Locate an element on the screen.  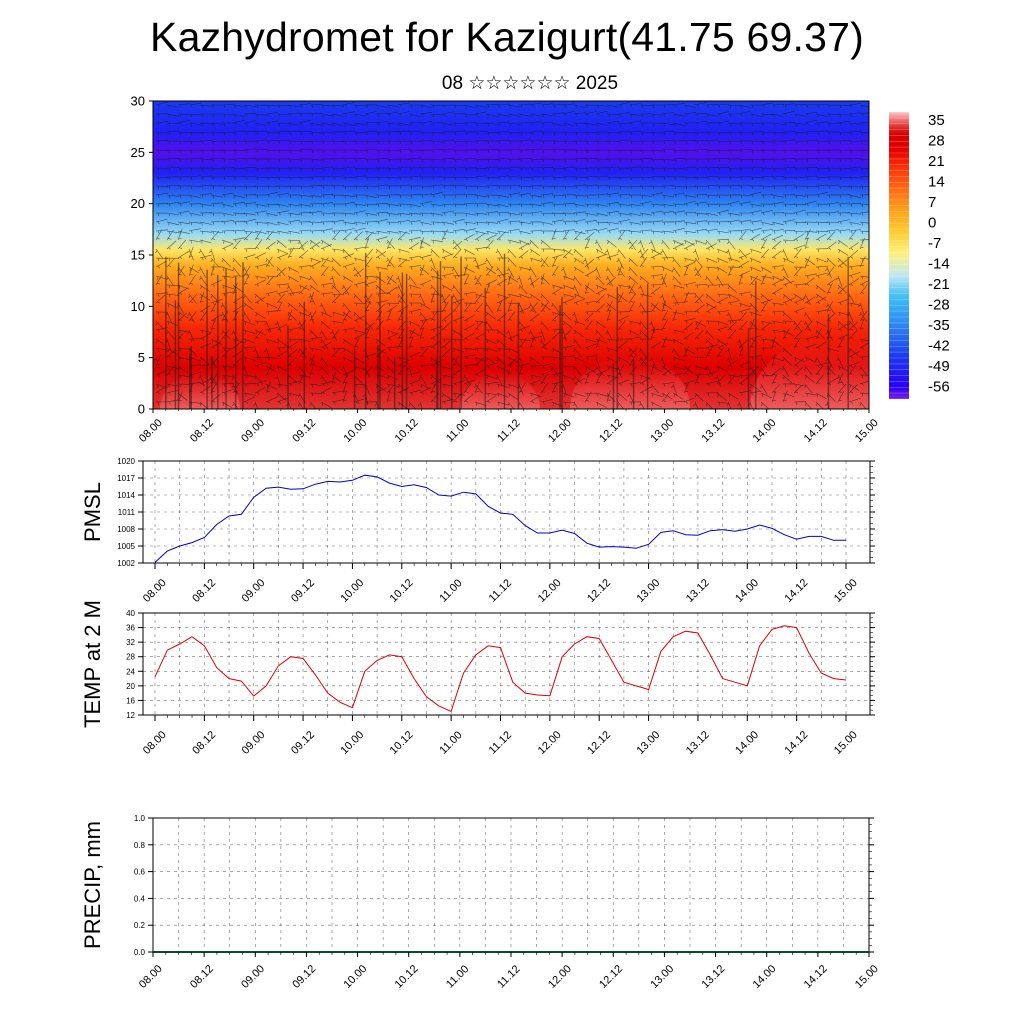
colorbar-label: 28 is located at coordinates (936, 140).